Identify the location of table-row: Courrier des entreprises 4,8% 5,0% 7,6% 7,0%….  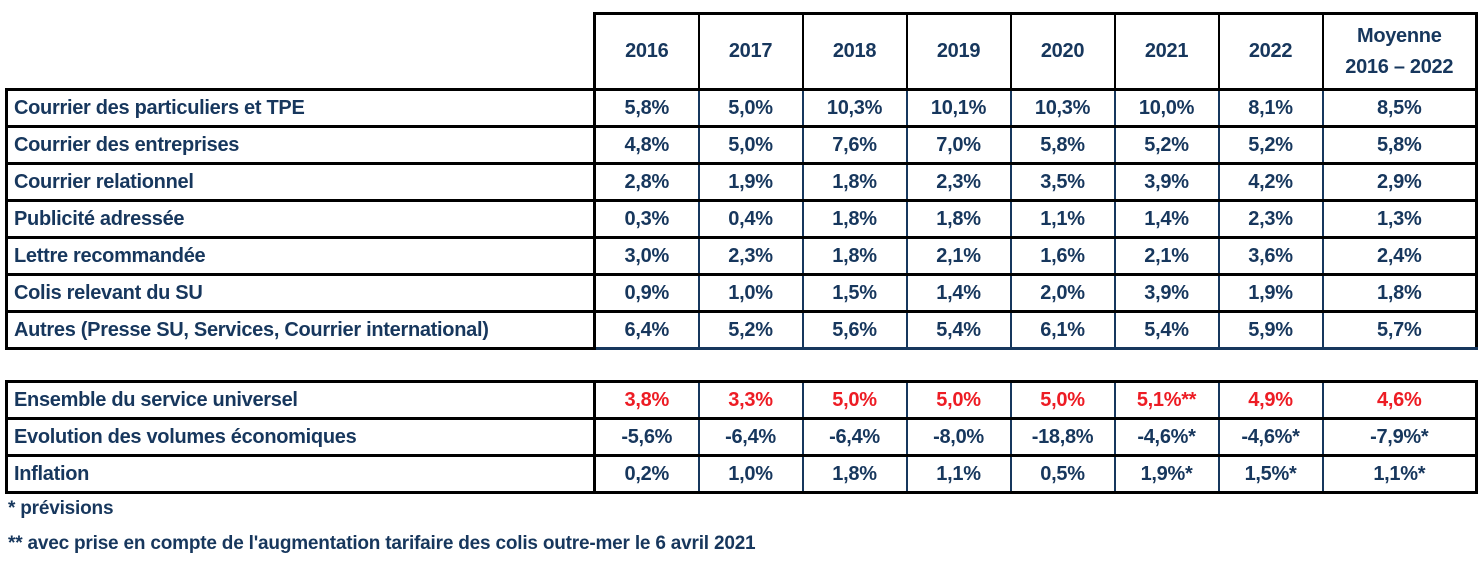
(741, 145).